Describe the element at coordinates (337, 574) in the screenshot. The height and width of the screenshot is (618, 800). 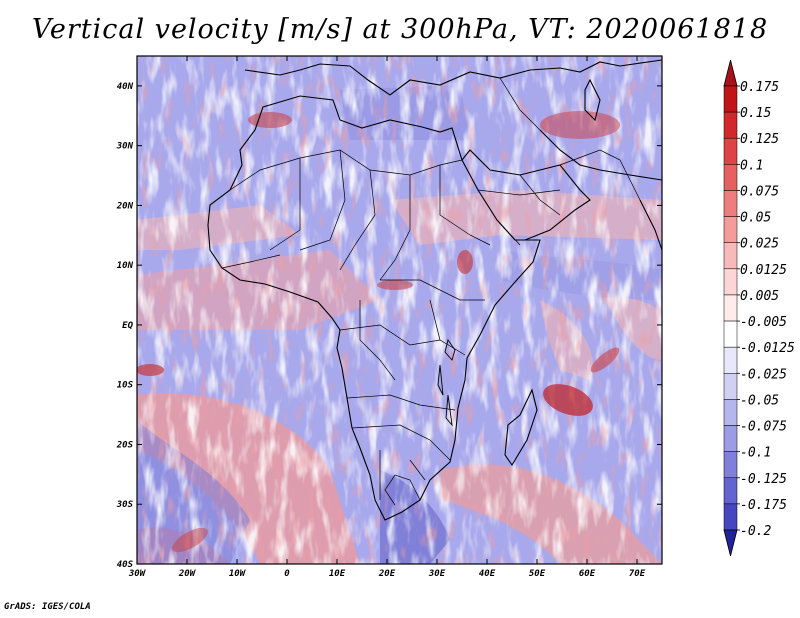
I see `lon-tick-label: 10E` at that location.